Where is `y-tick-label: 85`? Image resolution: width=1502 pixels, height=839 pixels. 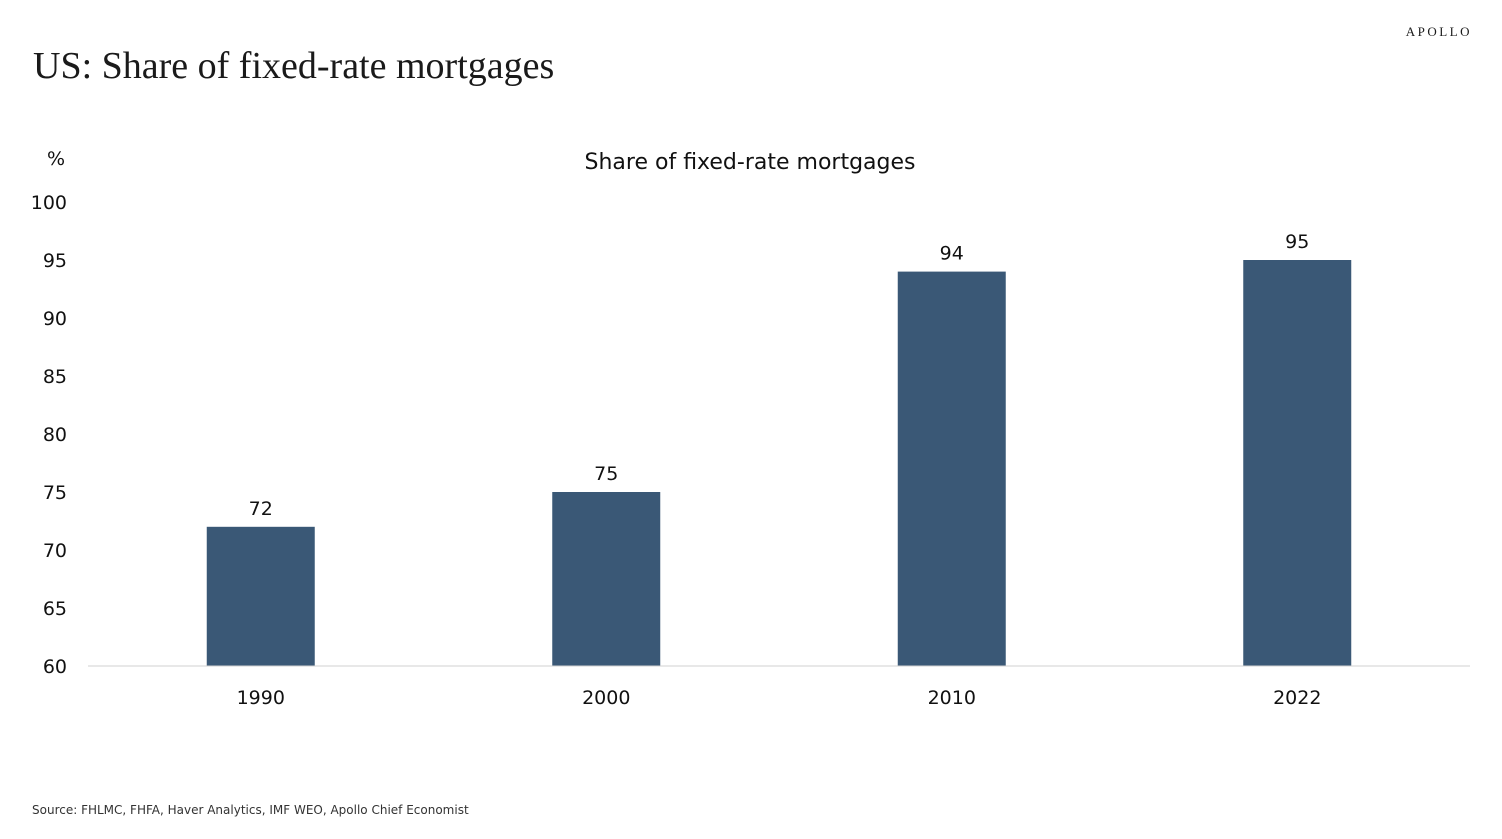 y-tick-label: 85 is located at coordinates (55, 377).